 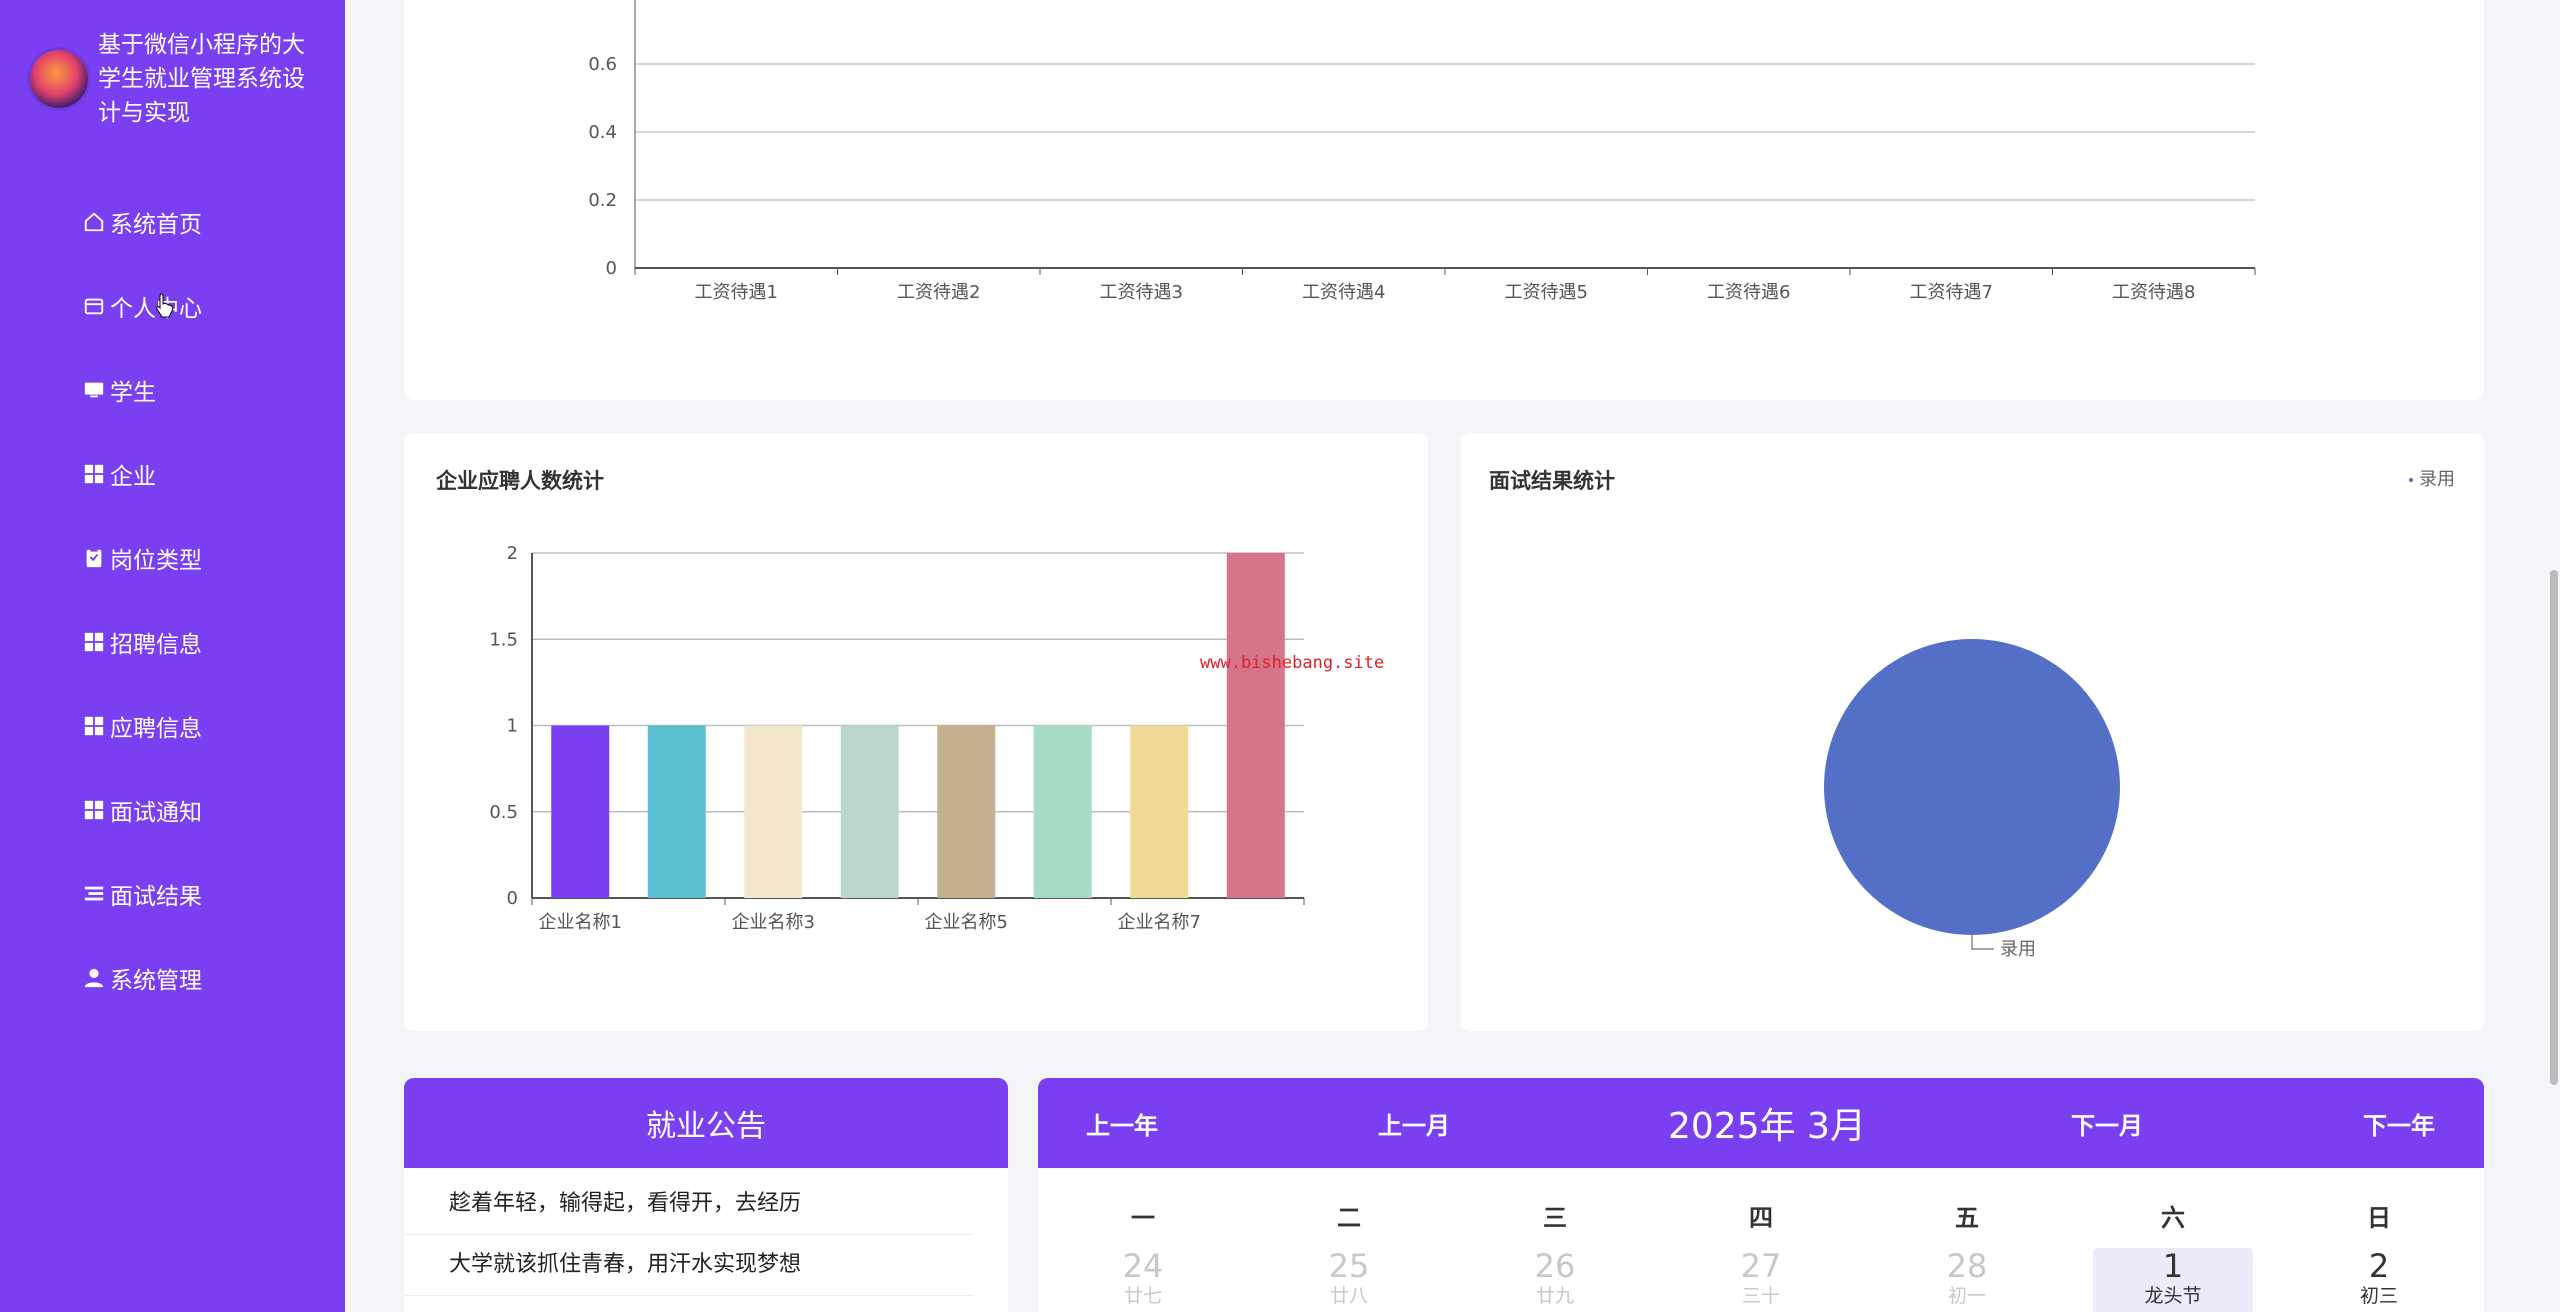 I want to click on sidebar-item-label: 应聘信息, so click(x=156, y=729).